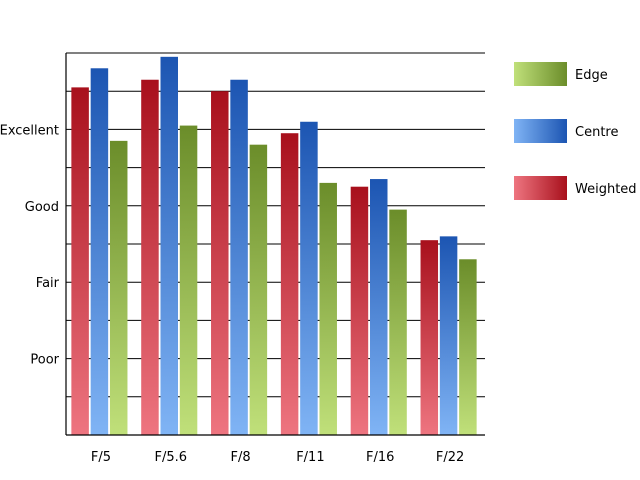 The height and width of the screenshot is (480, 640). Describe the element at coordinates (380, 457) in the screenshot. I see `x-tick-label: F/16` at that location.